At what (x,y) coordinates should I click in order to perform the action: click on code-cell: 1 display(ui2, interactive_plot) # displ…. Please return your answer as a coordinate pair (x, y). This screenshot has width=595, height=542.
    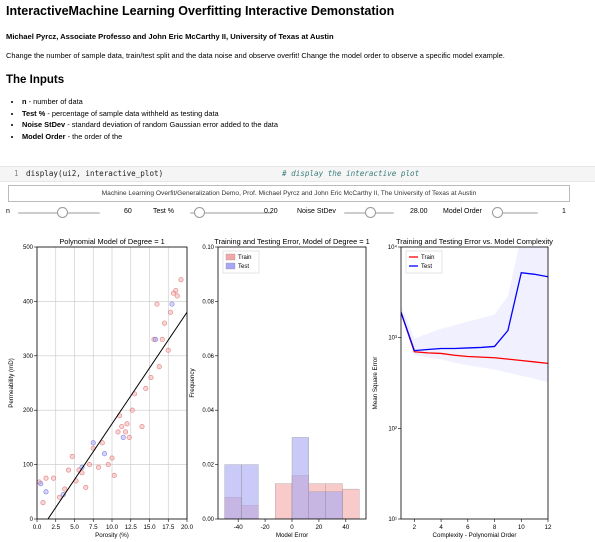
    Looking at the image, I should click on (297, 174).